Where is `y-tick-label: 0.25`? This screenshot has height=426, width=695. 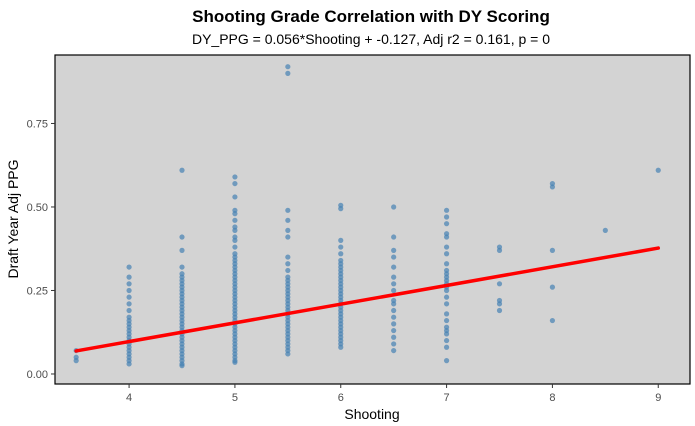
y-tick-label: 0.25 is located at coordinates (37, 291).